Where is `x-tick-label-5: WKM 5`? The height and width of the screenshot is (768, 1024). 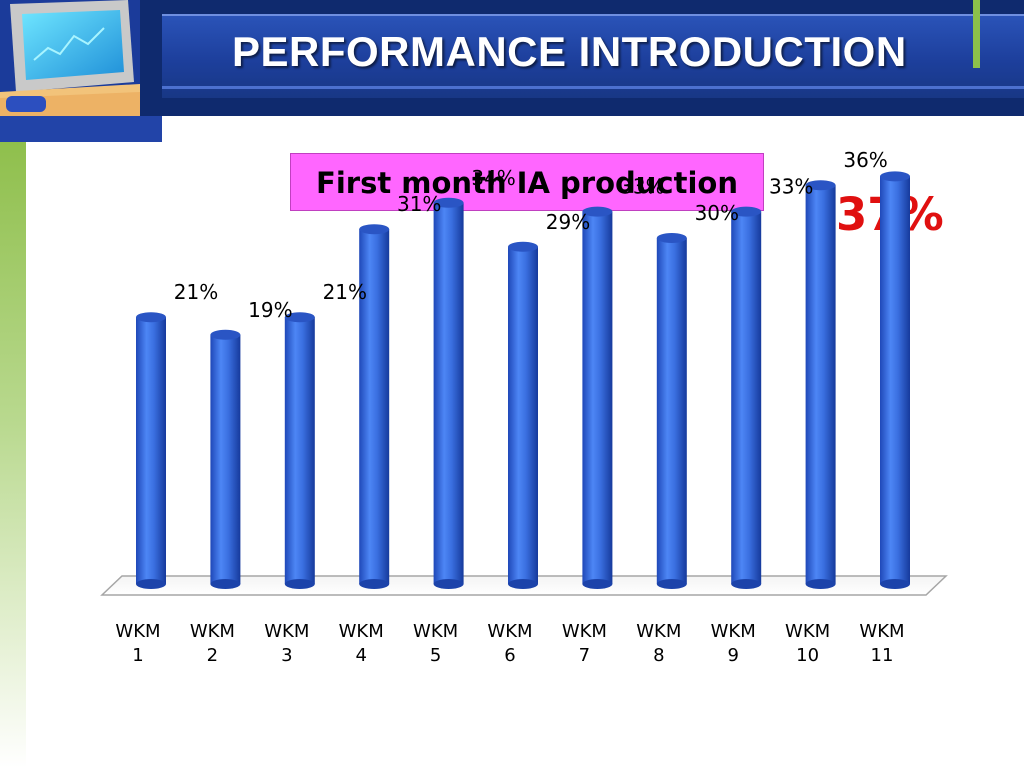
x-tick-label-5: WKM 5 is located at coordinates (435, 643).